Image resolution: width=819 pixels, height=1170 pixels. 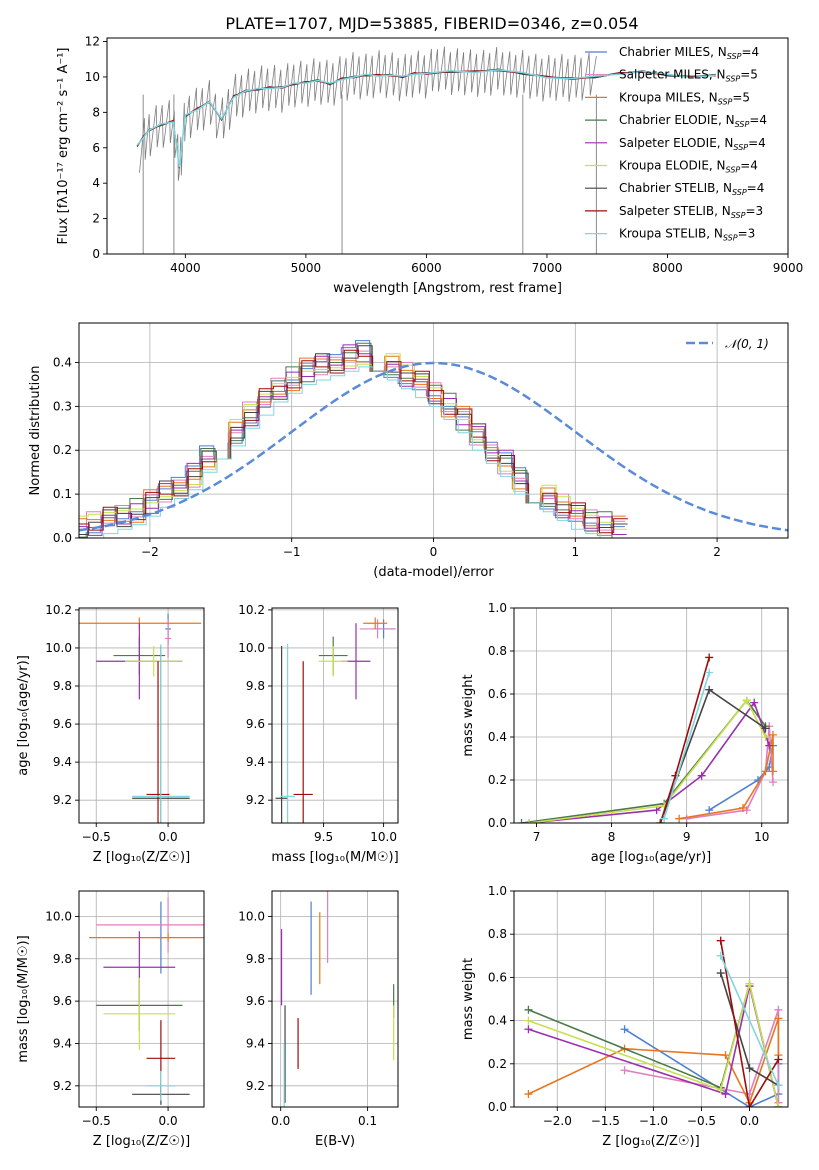 What do you see at coordinates (668, 97) in the screenshot?
I see `legend-entry-label: Kroupa MILES, N` at bounding box center [668, 97].